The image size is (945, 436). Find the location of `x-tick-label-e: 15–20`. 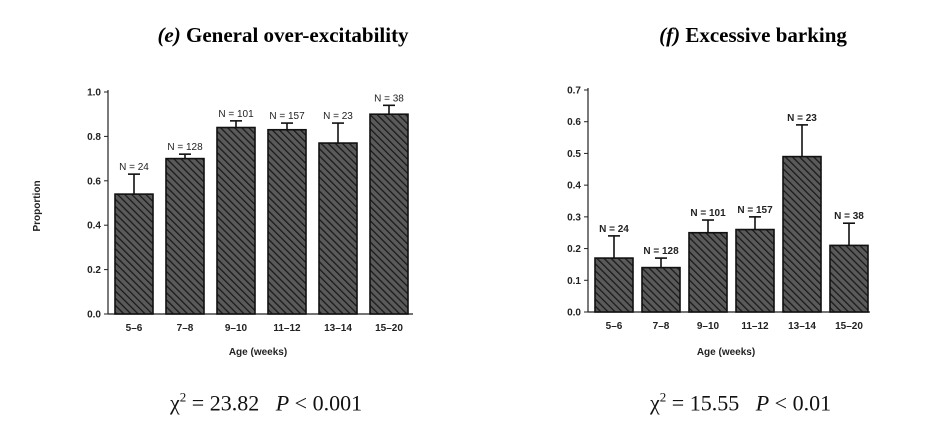

x-tick-label-e: 15–20 is located at coordinates (389, 328).